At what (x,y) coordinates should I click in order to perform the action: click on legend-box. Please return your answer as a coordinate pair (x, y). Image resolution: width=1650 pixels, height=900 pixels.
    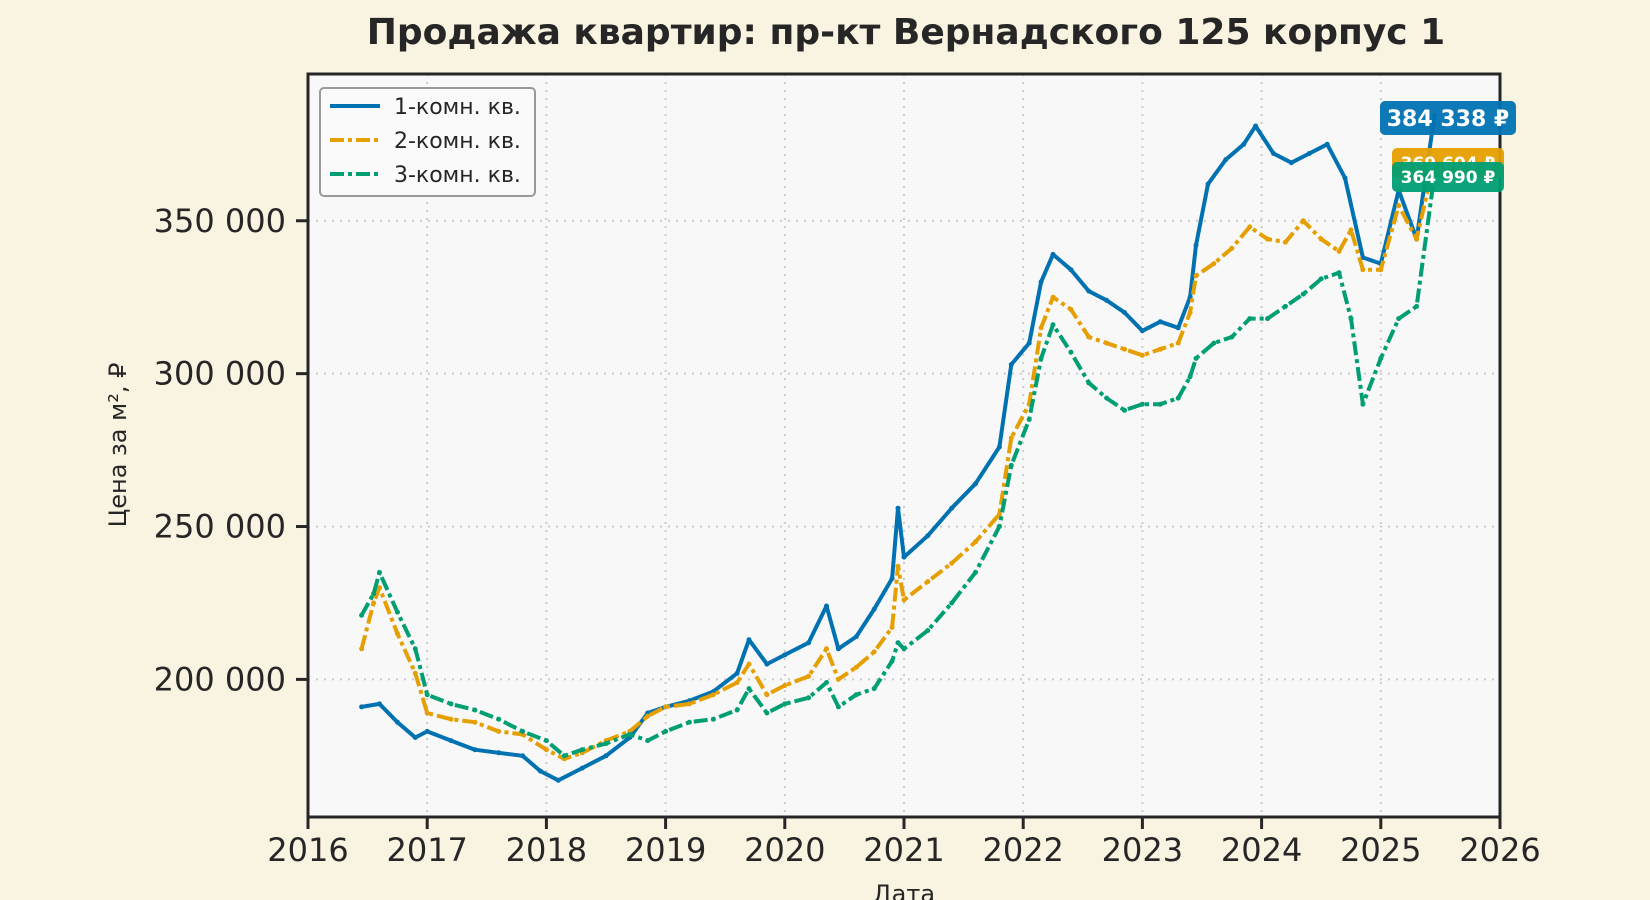
    Looking at the image, I should click on (427, 142).